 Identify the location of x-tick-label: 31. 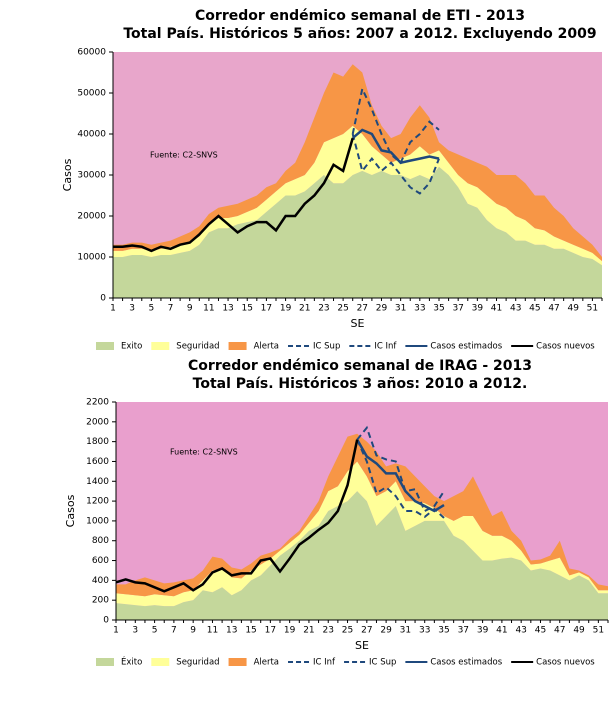
(400, 309).